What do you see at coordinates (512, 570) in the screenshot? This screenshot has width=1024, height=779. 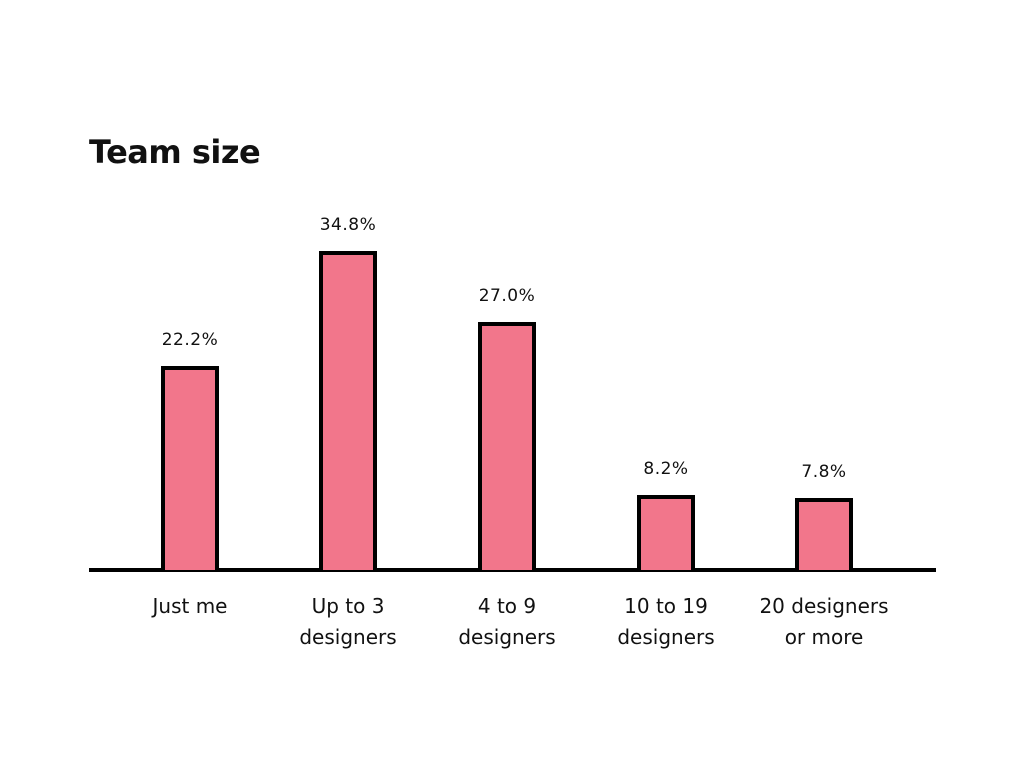 I see `x-axis-line` at bounding box center [512, 570].